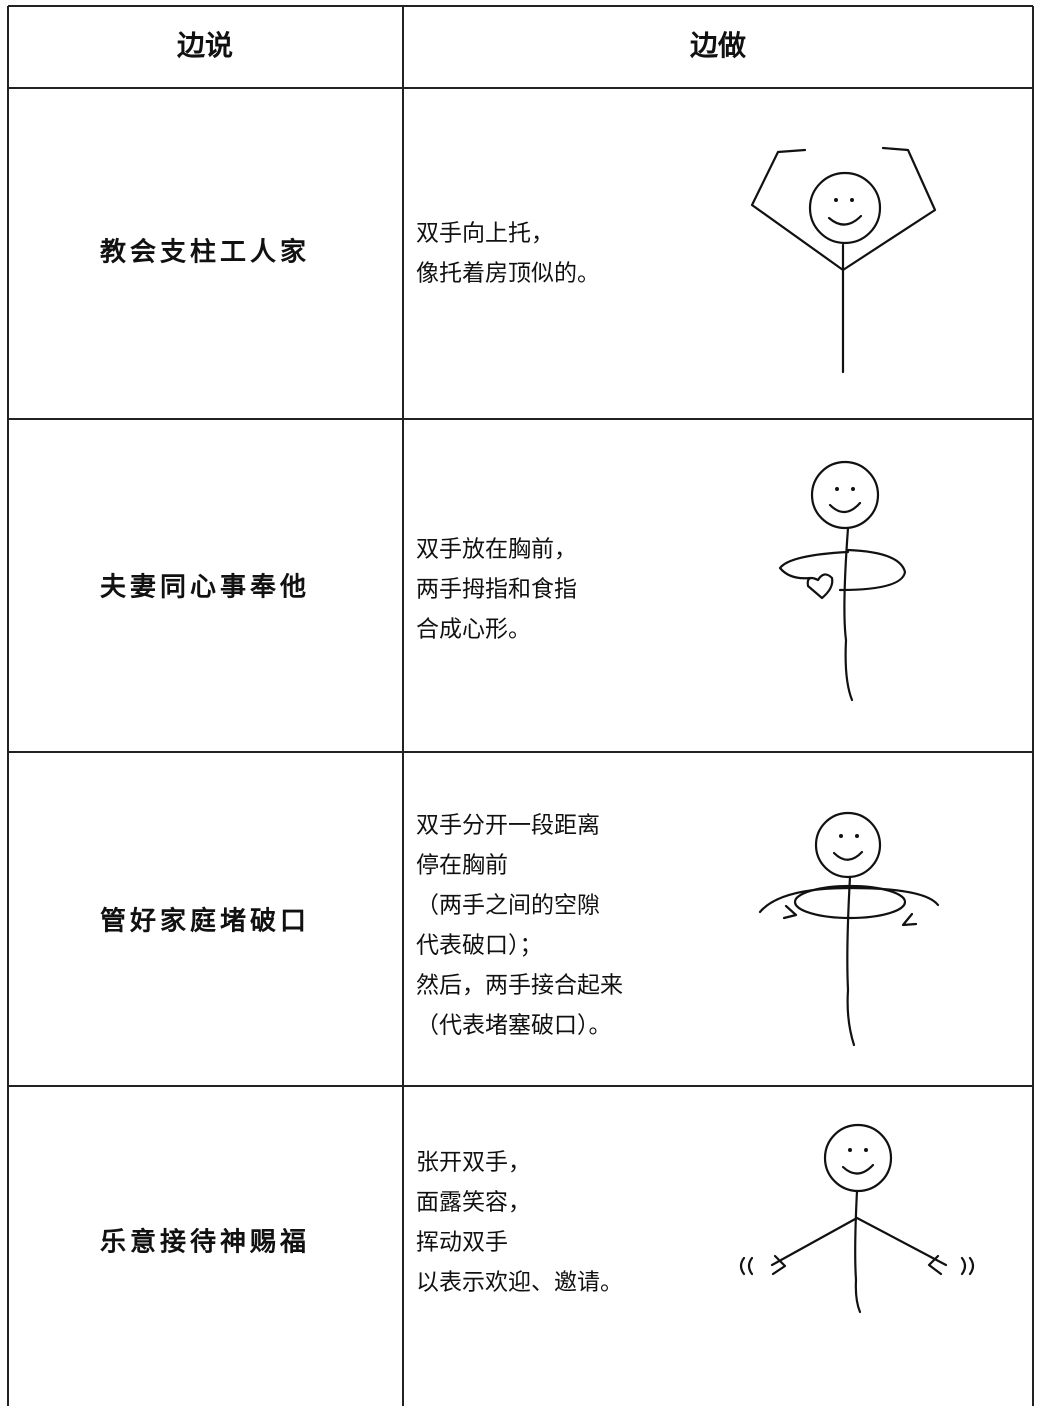  Describe the element at coordinates (205, 252) in the screenshot. I see `say-text: 教会支柱工人家` at that location.